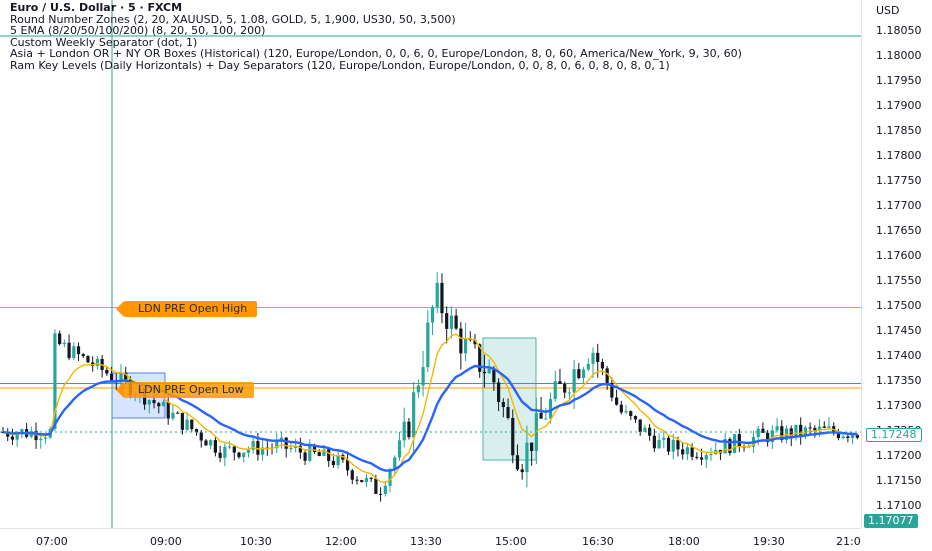  What do you see at coordinates (166, 541) in the screenshot?
I see `time-tick: 09:00` at bounding box center [166, 541].